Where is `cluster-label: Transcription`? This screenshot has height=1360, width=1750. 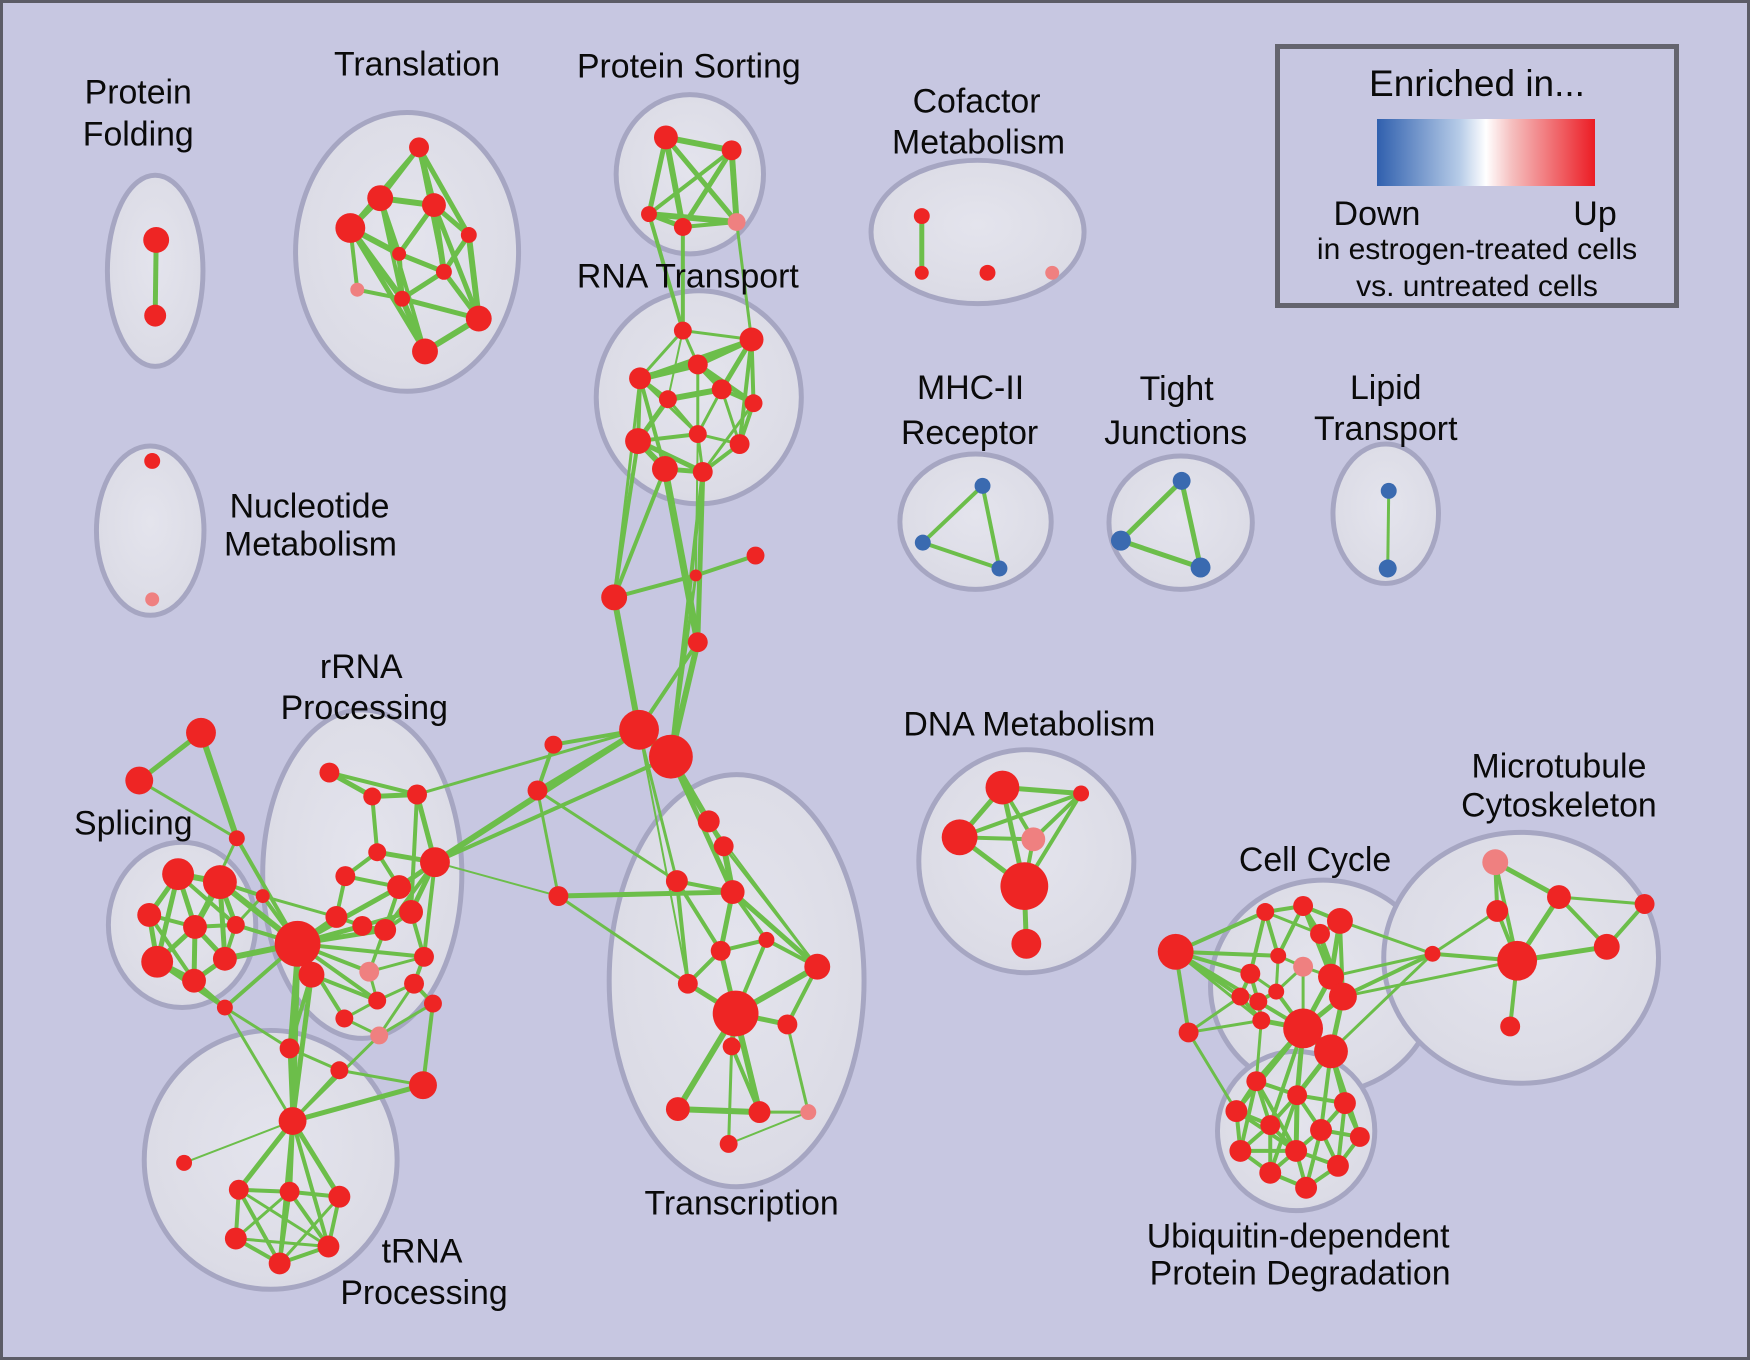
cluster-label: Transcription is located at coordinates (741, 1204).